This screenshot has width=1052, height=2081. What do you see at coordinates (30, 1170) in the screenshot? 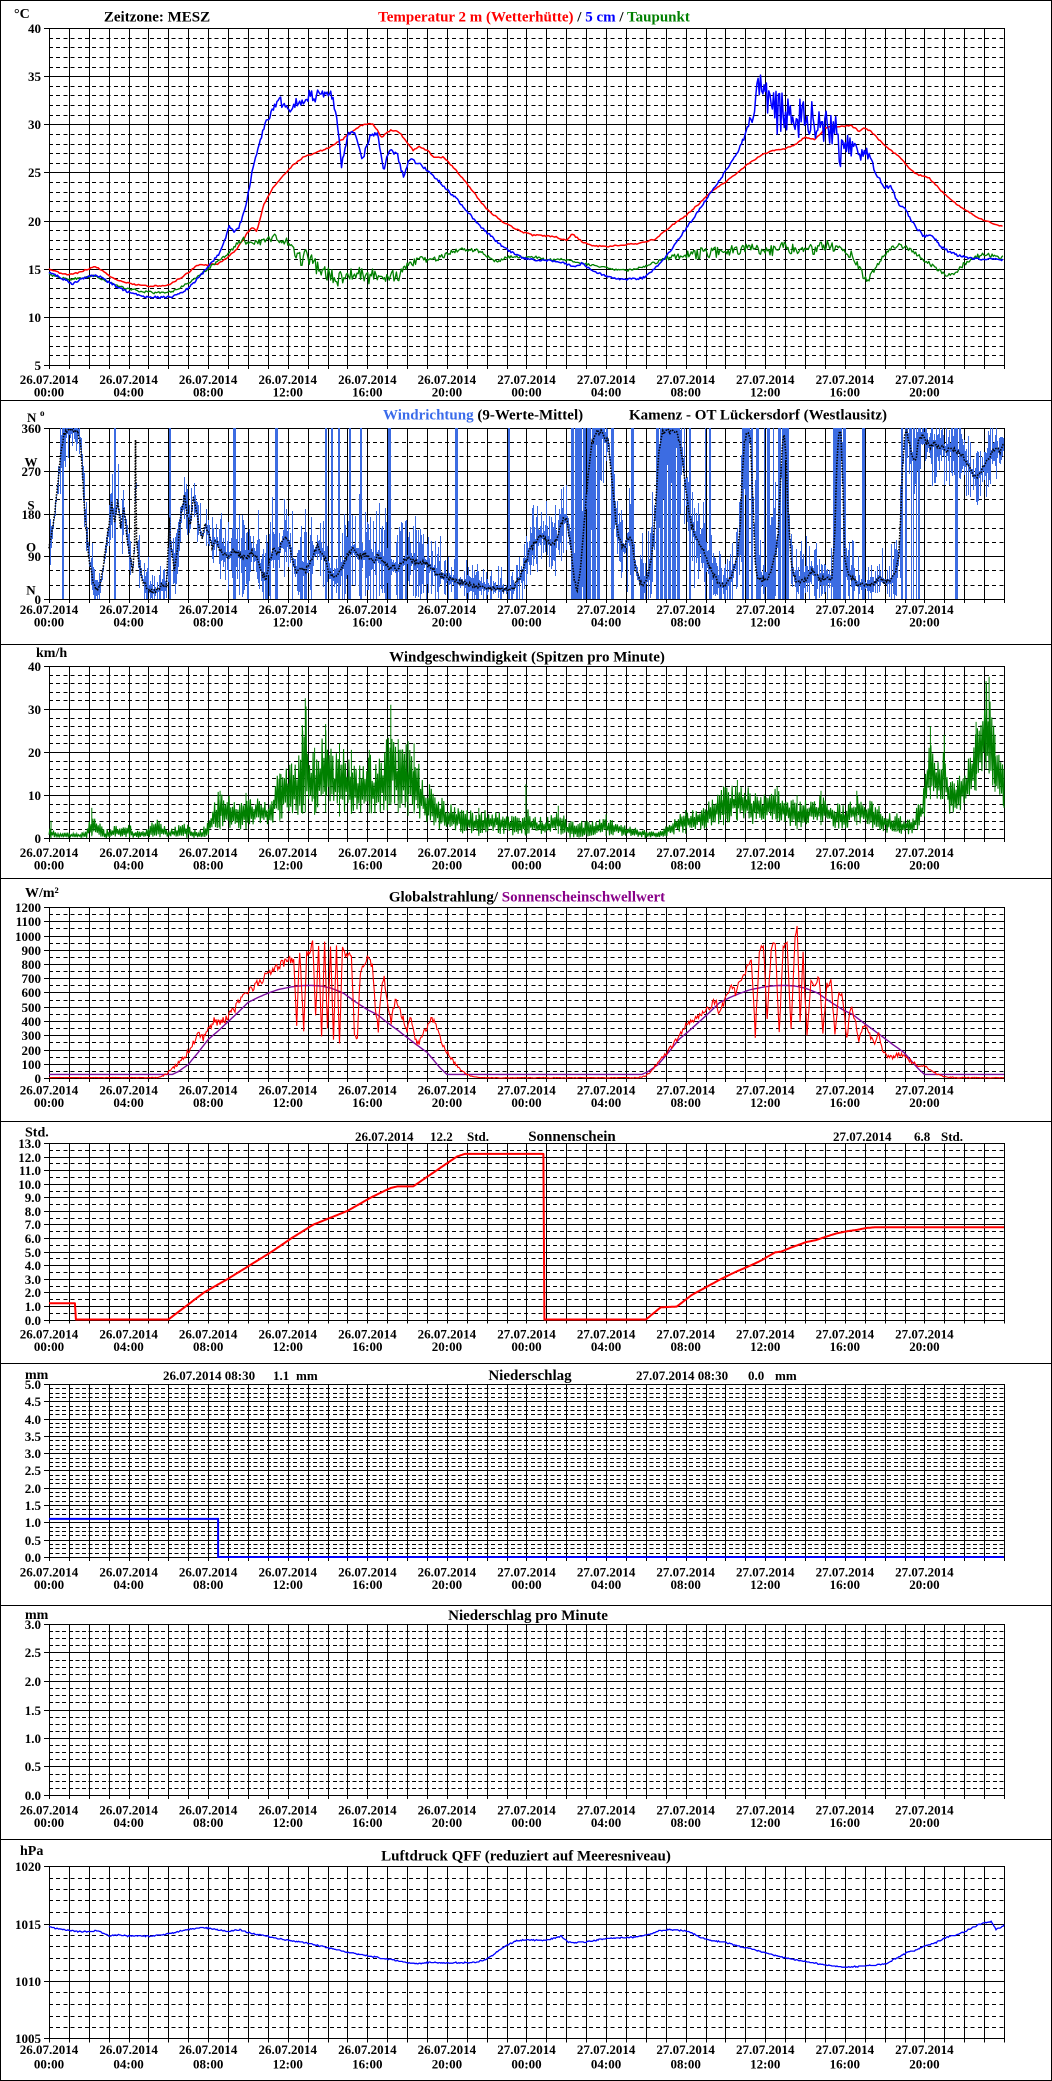
I see `svg-text: 11.0` at bounding box center [30, 1170].